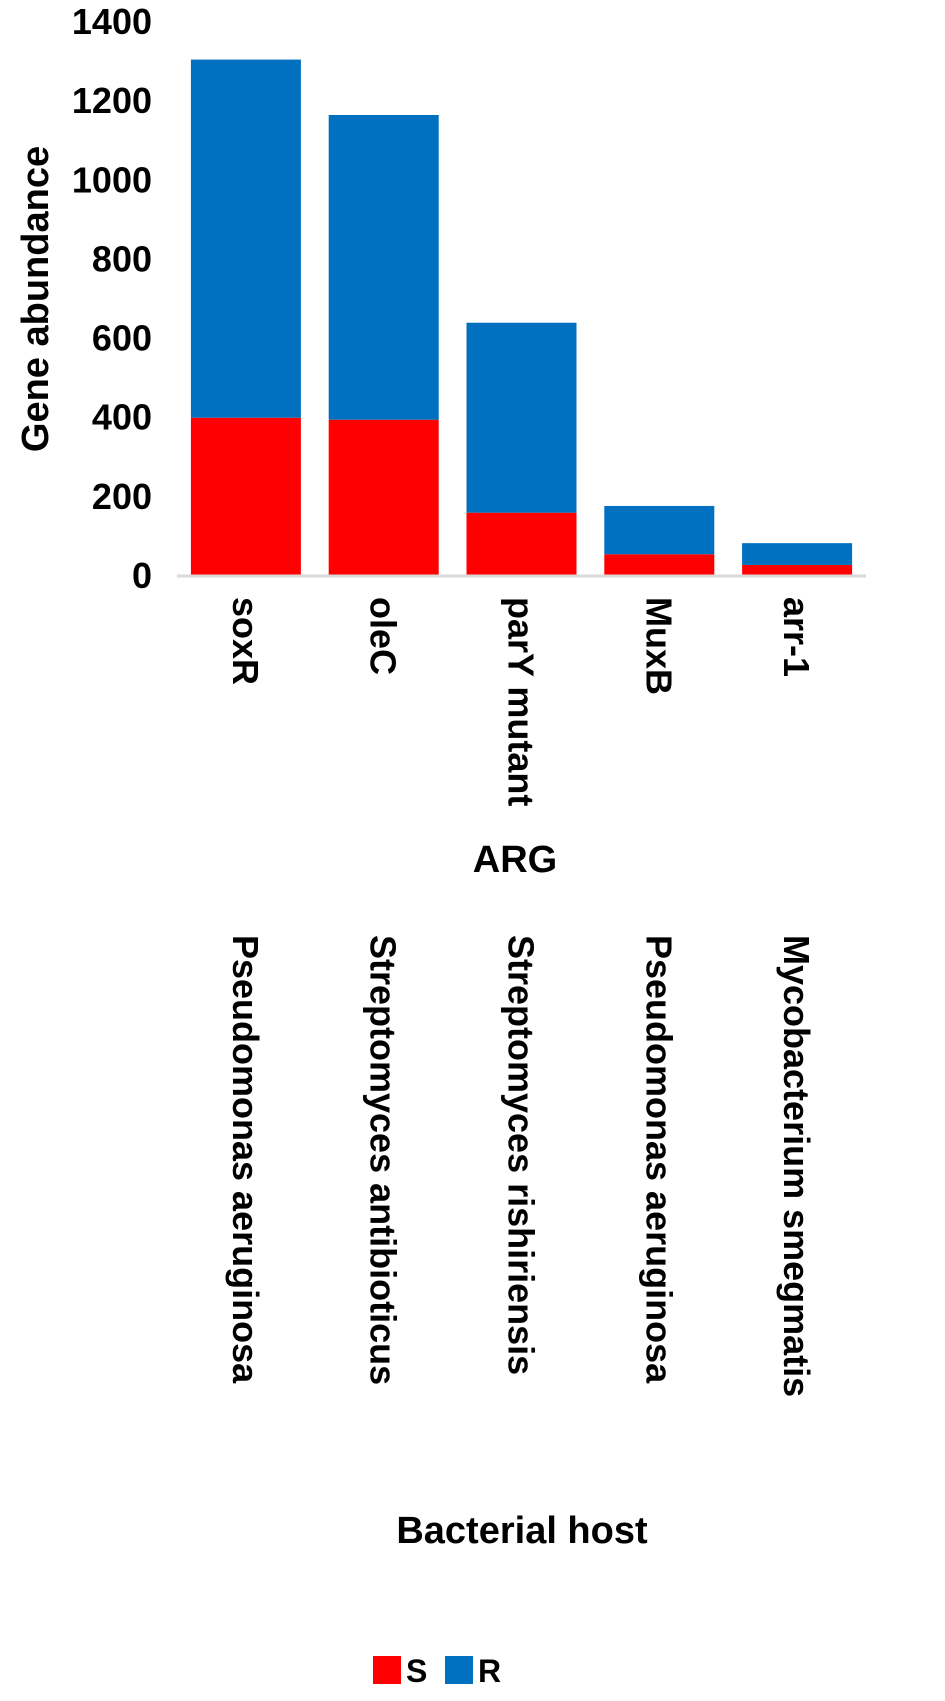  I want to click on category-labels: soxR oleC parY mutant MuxB arr-1, so click(521, 701).